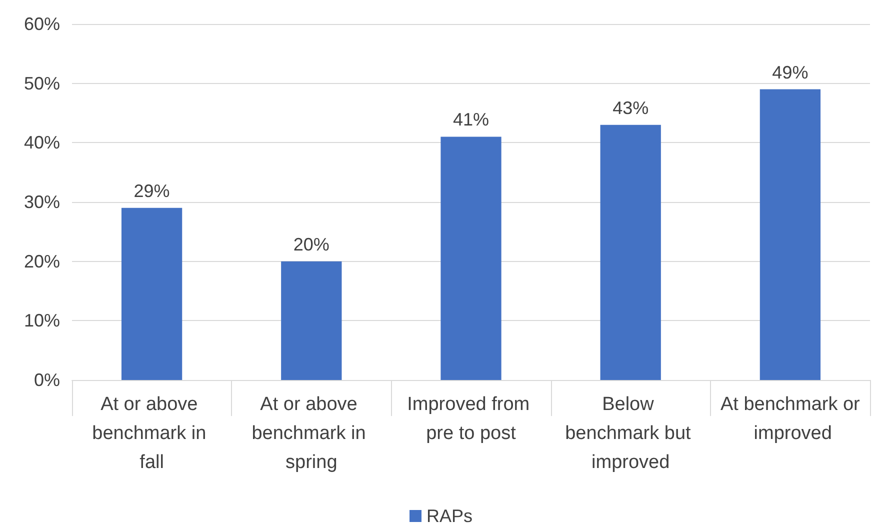 The image size is (882, 532). Describe the element at coordinates (42, 320) in the screenshot. I see `y-tick-label: 10%` at that location.